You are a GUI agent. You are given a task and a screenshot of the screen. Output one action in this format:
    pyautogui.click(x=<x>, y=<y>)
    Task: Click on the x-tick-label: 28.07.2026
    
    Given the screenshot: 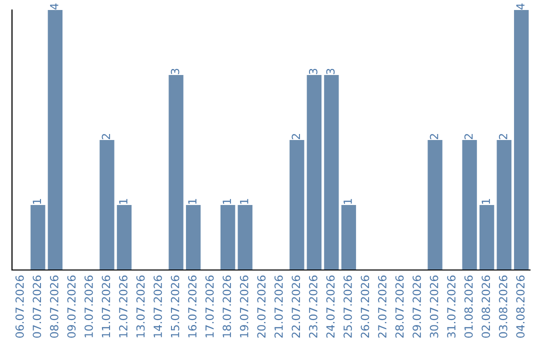 What is the action you would take?
    pyautogui.click(x=399, y=307)
    